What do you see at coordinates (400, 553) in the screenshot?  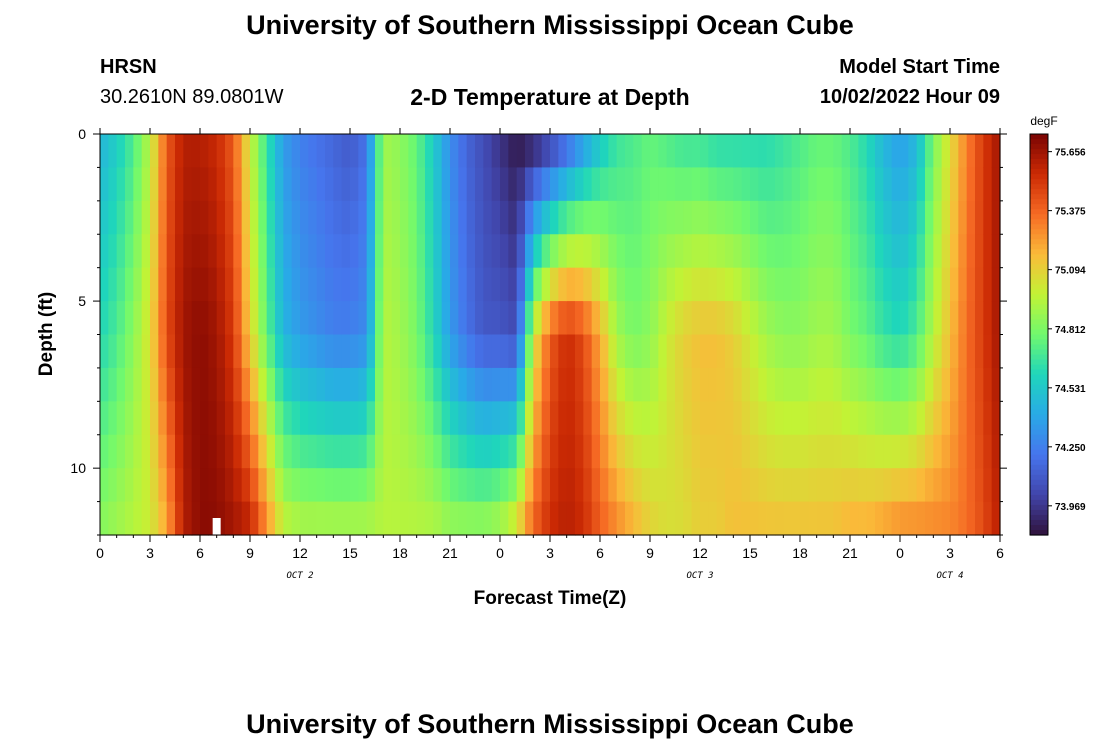 I see `x-tick-label: 18` at bounding box center [400, 553].